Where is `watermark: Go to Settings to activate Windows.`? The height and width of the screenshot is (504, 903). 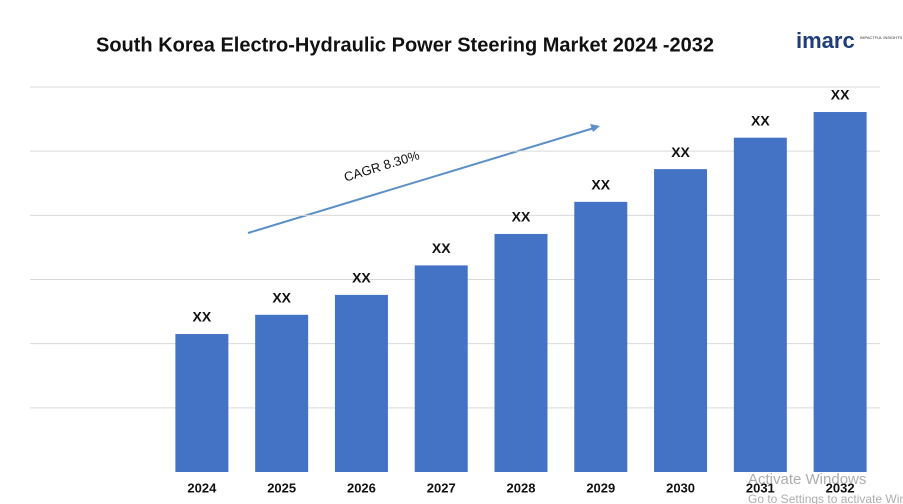
watermark: Go to Settings to activate Windows. is located at coordinates (825, 498).